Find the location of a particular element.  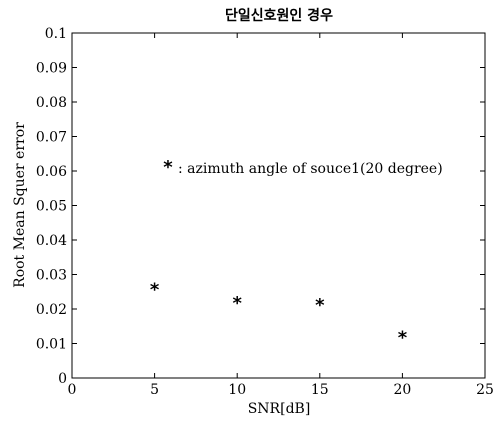

y-tick-label: 0.06 is located at coordinates (51, 172).